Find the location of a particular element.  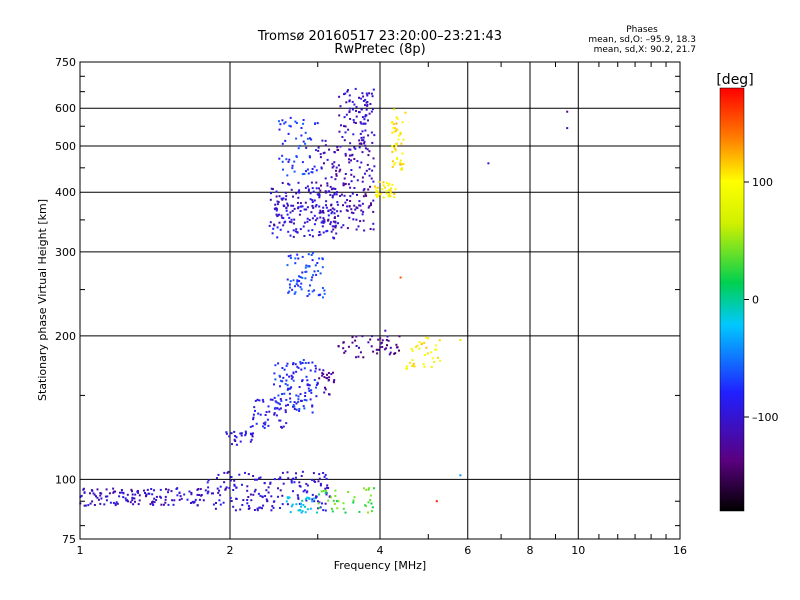

x-tick-label: 8 is located at coordinates (530, 550).